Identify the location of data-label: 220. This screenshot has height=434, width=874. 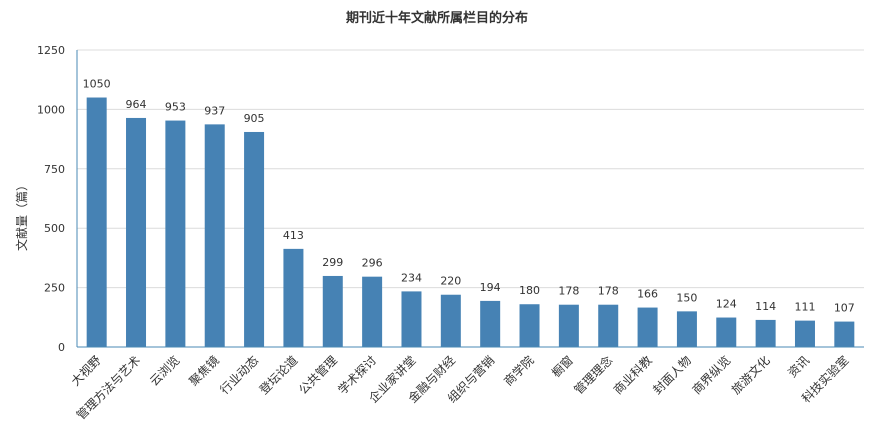
(450, 281).